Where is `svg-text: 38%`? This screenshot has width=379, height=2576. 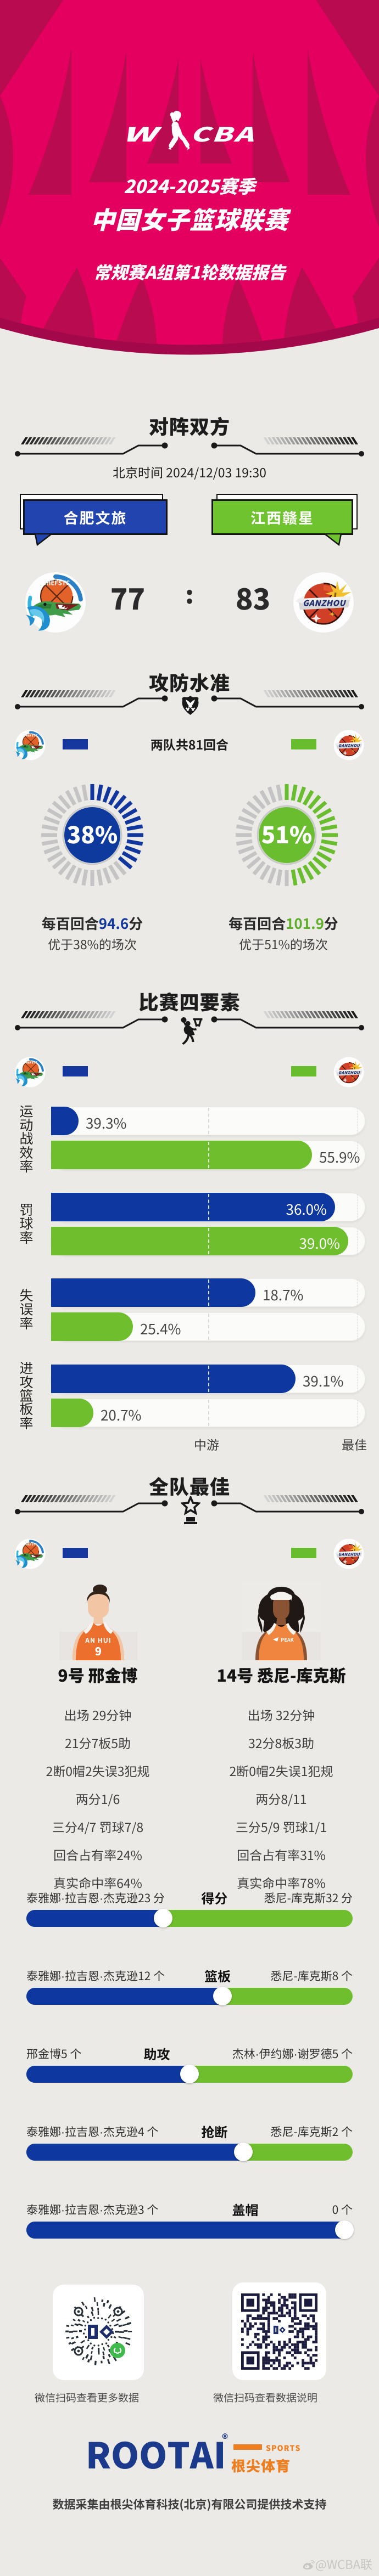
svg-text: 38% is located at coordinates (92, 834).